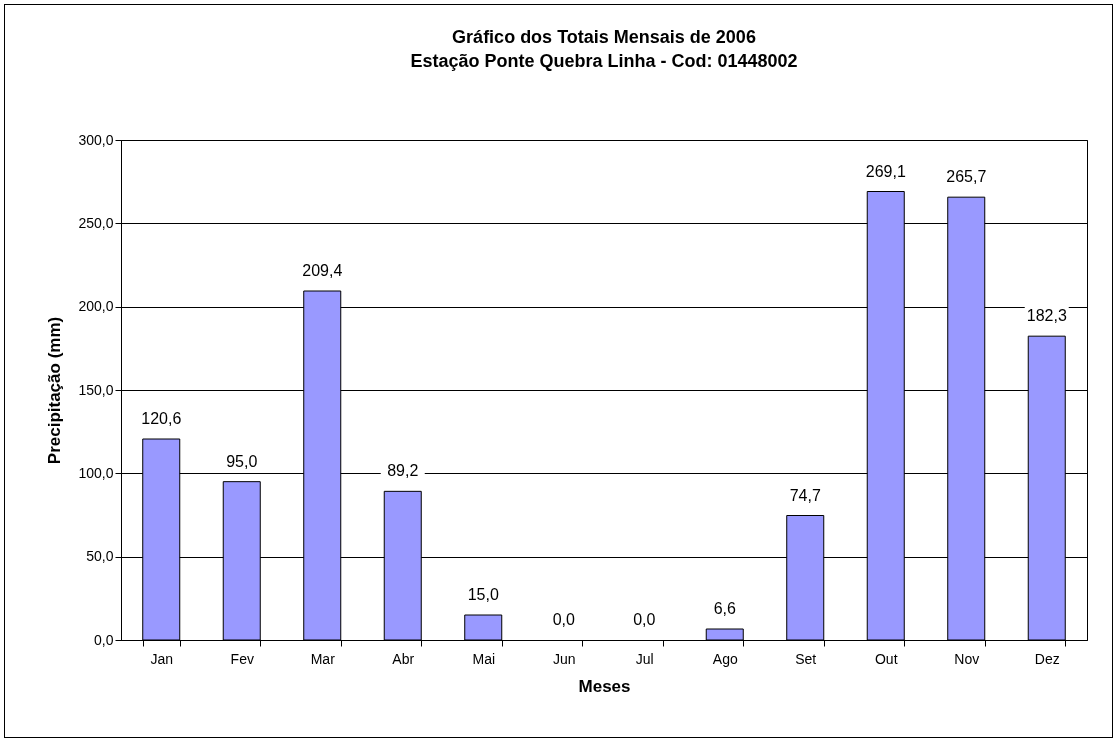  What do you see at coordinates (242, 658) in the screenshot?
I see `x-tick-label: Fev` at bounding box center [242, 658].